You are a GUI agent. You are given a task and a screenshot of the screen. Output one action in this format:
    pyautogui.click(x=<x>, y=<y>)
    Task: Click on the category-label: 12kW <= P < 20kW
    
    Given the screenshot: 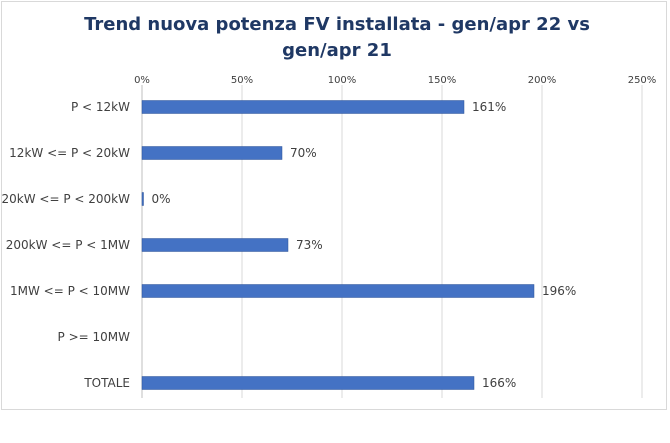 What is the action you would take?
    pyautogui.click(x=69, y=153)
    